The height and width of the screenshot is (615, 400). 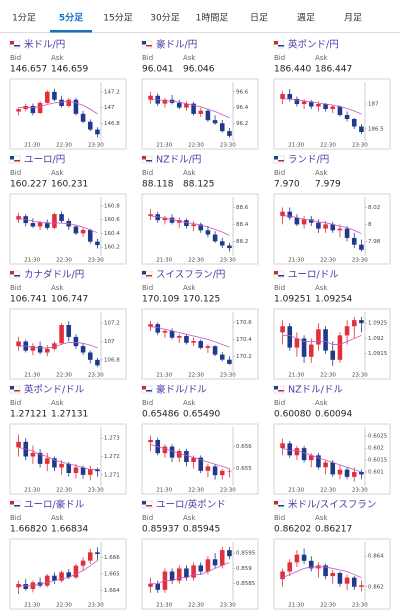 What do you see at coordinates (308, 160) in the screenshot?
I see `pair-title: ランド/円` at bounding box center [308, 160].